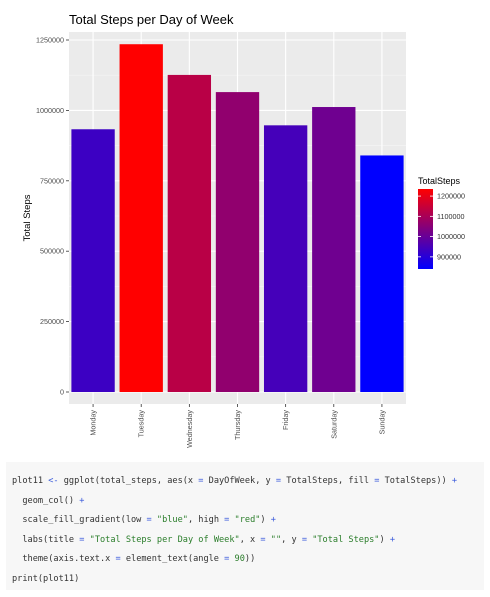  What do you see at coordinates (247, 520) in the screenshot?
I see `code-token: "red"` at bounding box center [247, 520].